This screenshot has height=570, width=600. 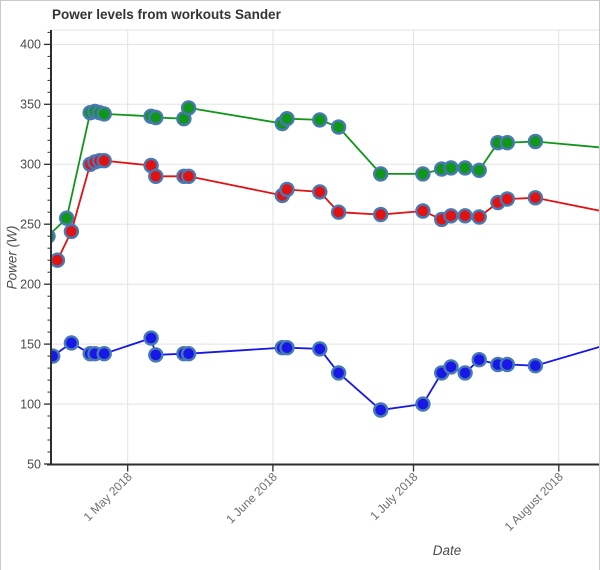 I want to click on y-tick-label: 250, so click(x=30, y=225).